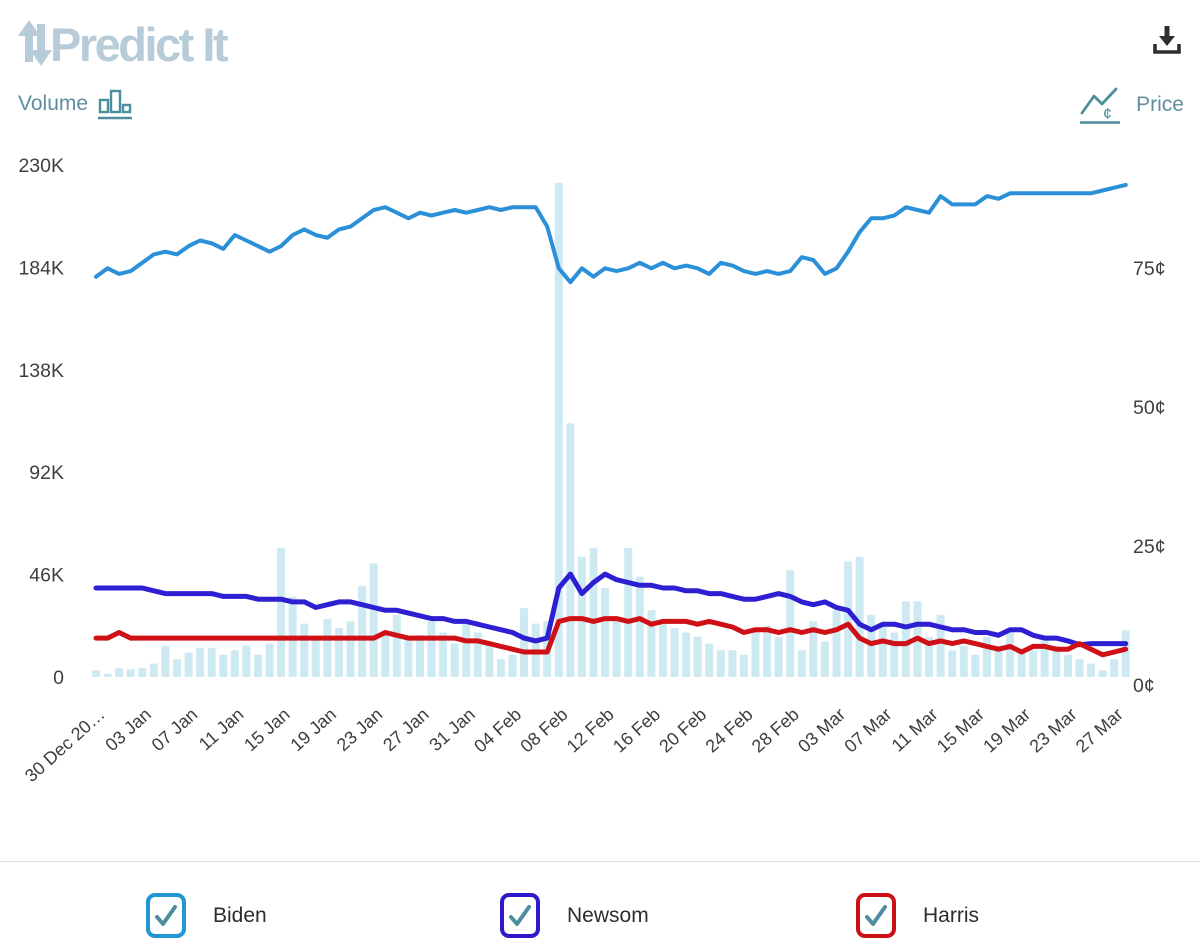  I want to click on download-button, so click(1167, 41).